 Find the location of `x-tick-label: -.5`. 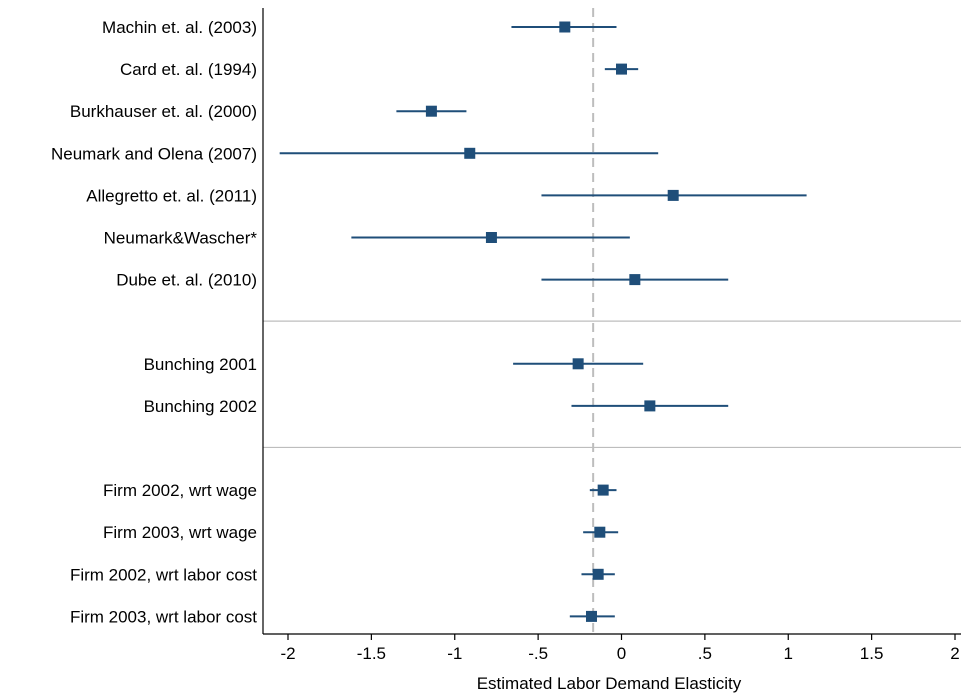

x-tick-label: -.5 is located at coordinates (538, 653).